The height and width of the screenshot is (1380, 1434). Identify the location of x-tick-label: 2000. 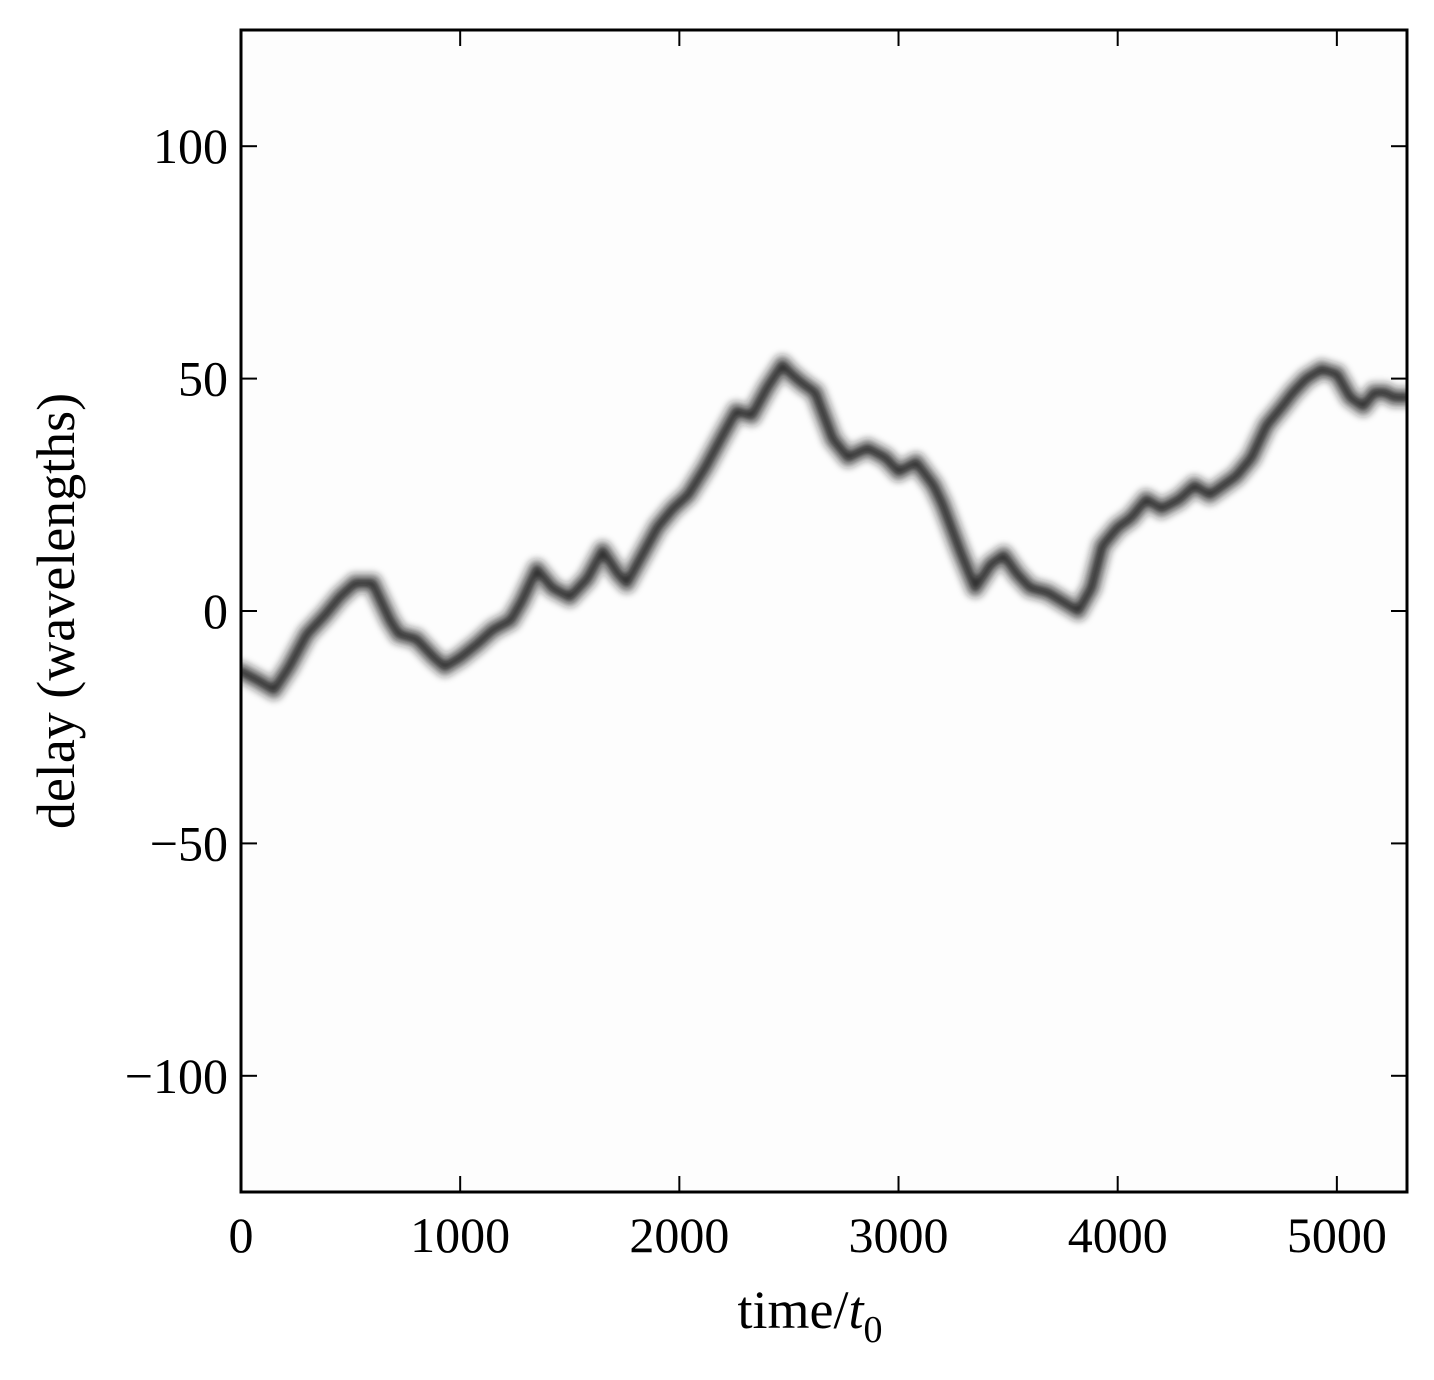
(679, 1235).